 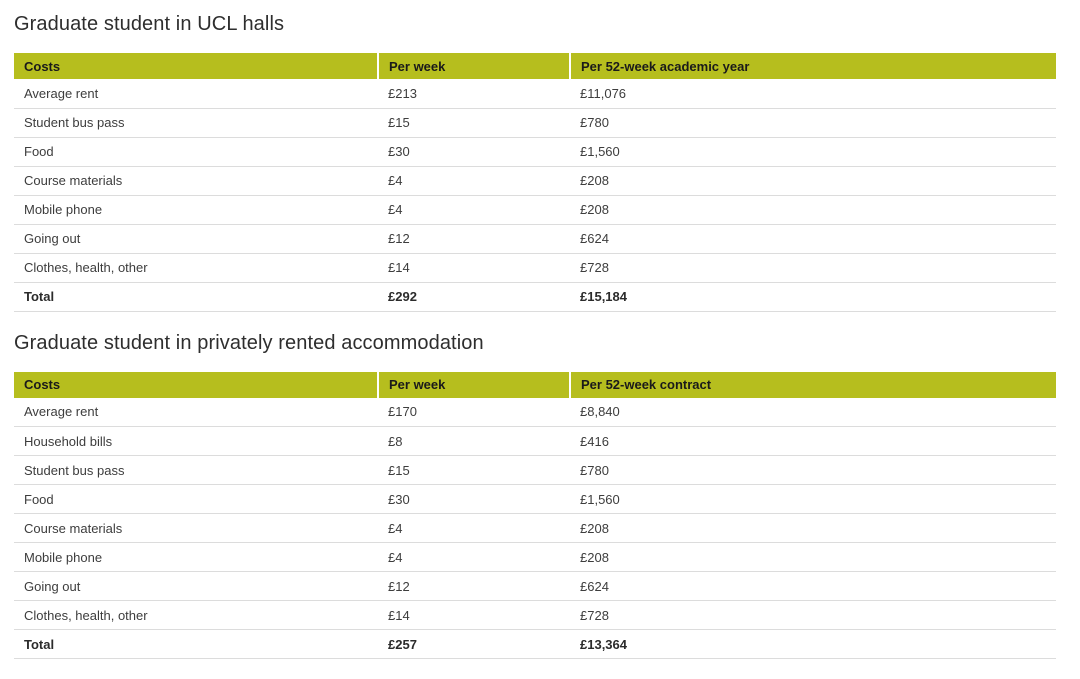 I want to click on per-52-week-value-cell: £15,184, so click(x=813, y=297).